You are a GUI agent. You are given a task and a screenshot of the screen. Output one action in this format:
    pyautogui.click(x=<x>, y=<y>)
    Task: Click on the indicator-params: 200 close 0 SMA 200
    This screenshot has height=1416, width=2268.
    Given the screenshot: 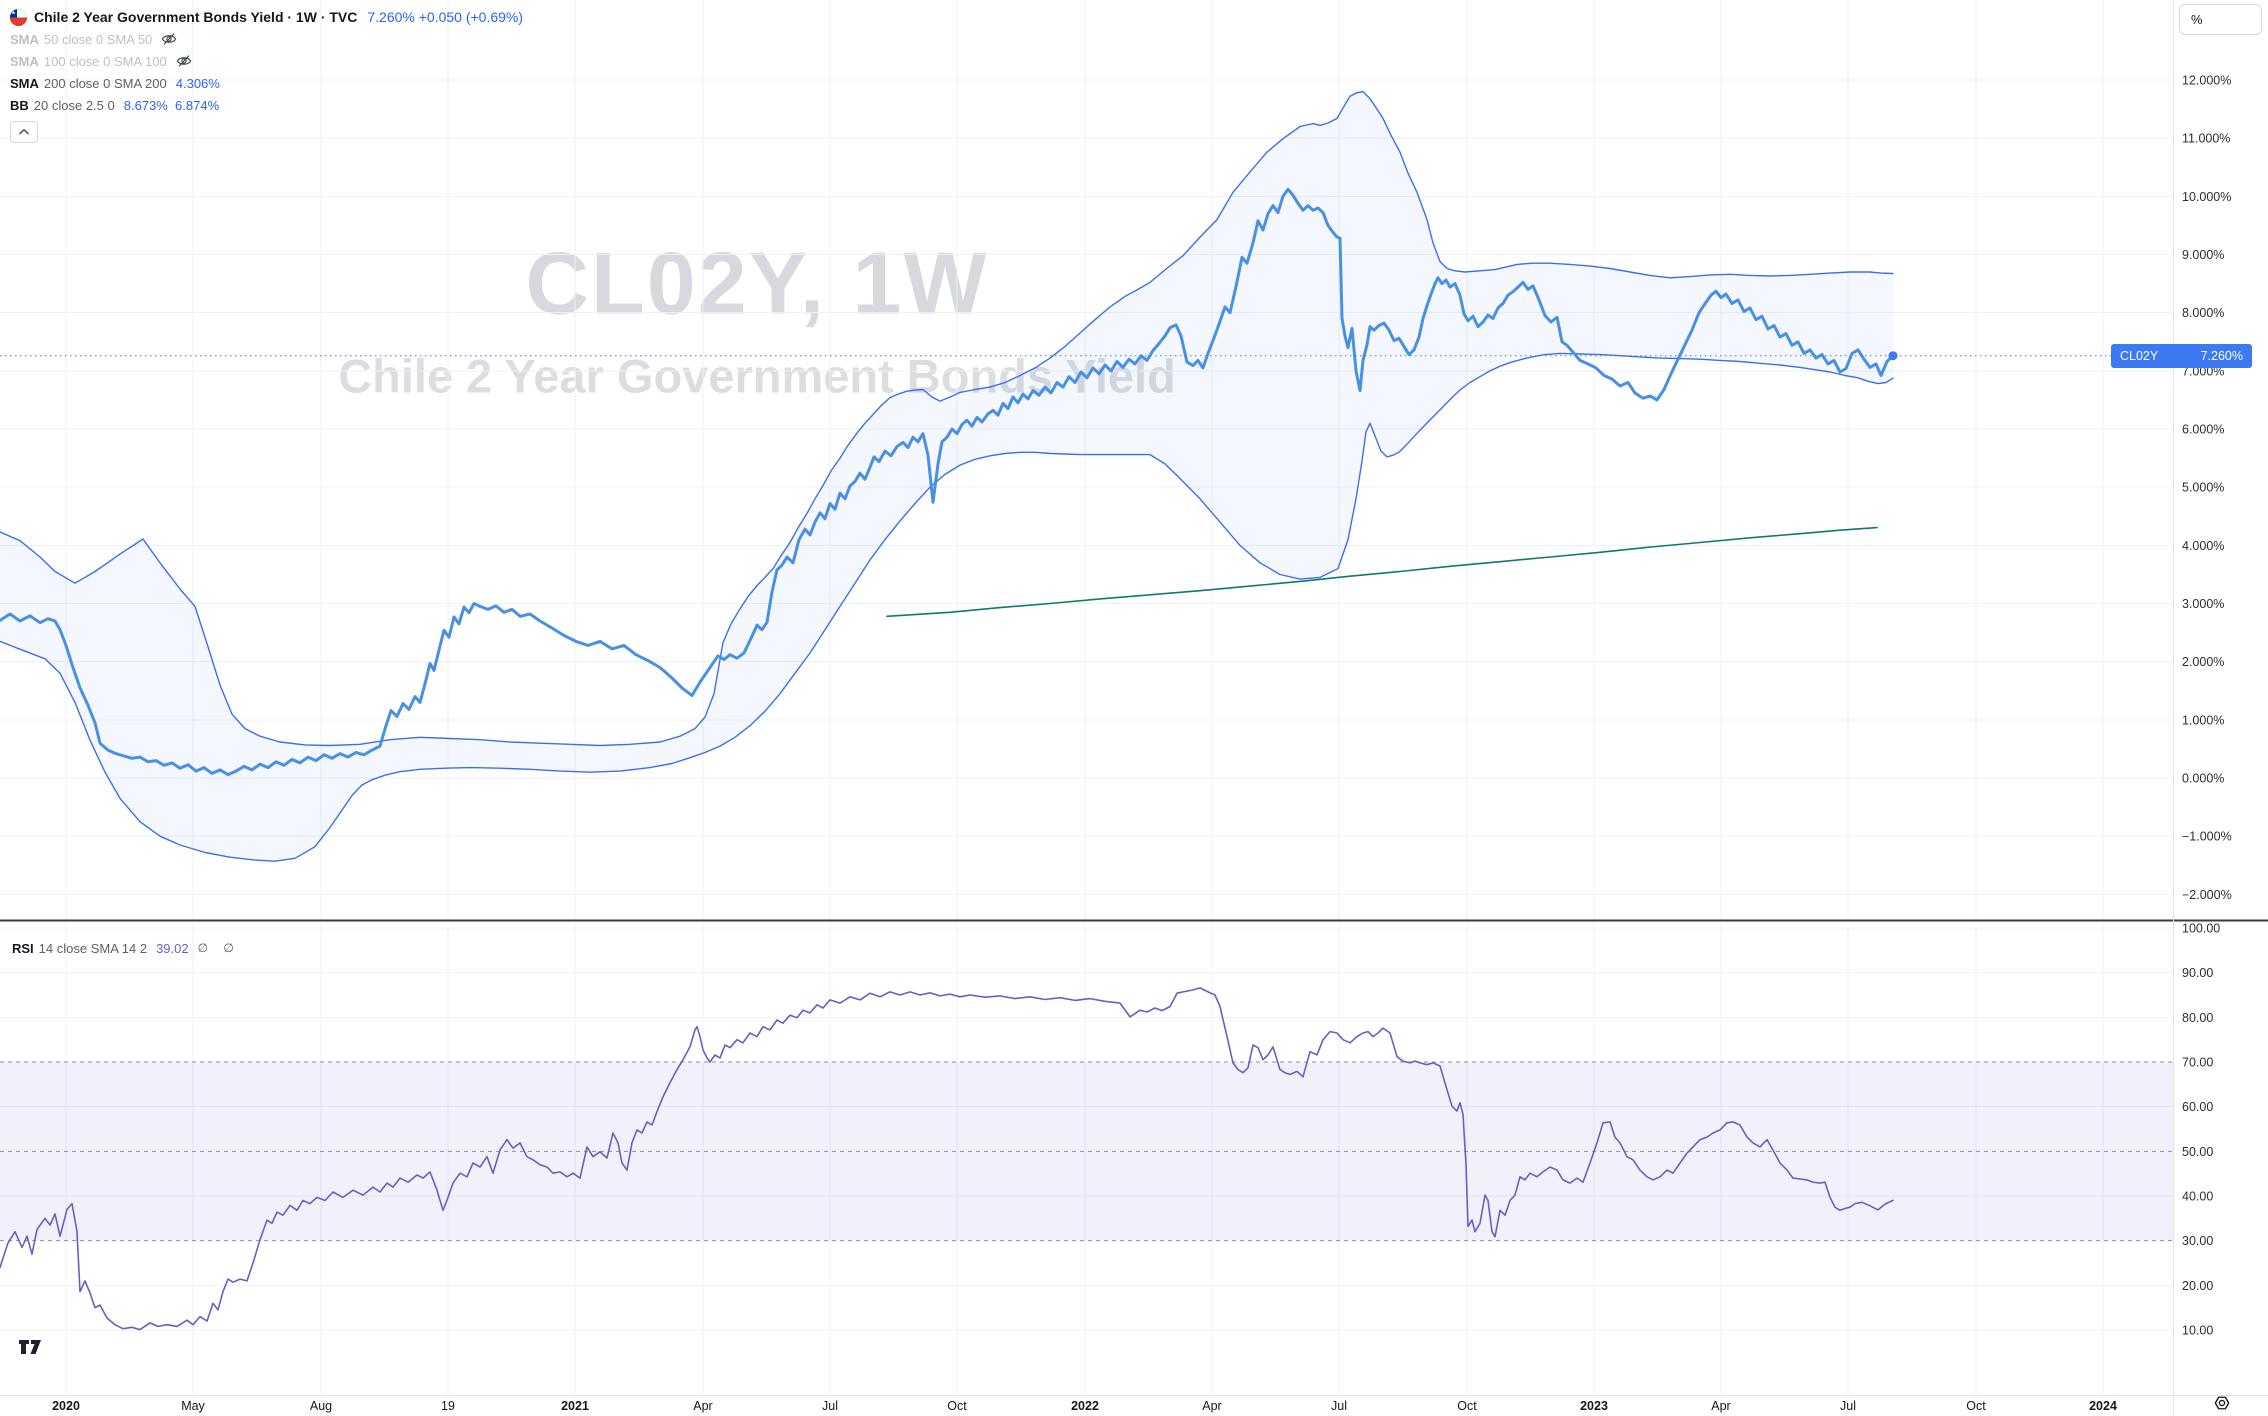 What is the action you would take?
    pyautogui.click(x=105, y=83)
    